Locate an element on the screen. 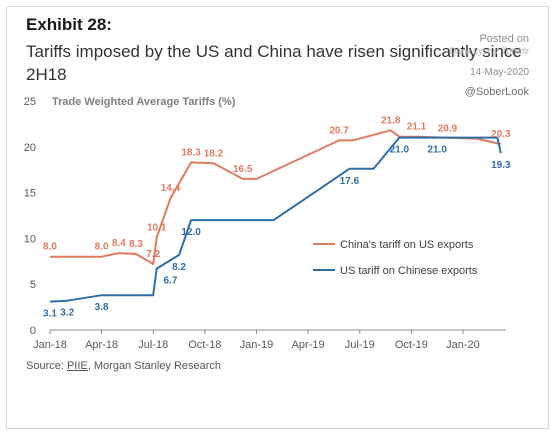 This screenshot has height=435, width=557. legend-label-us: US tariff on Chinese exports is located at coordinates (409, 271).